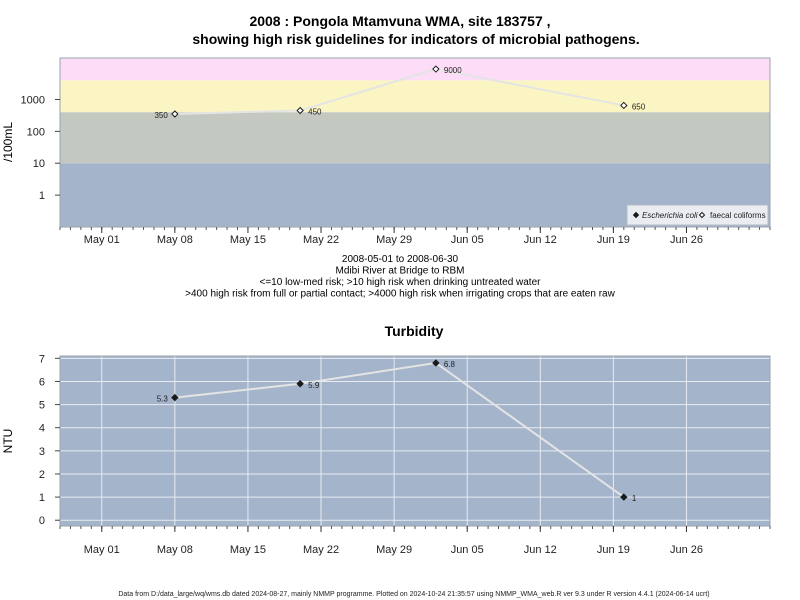 This screenshot has height=600, width=800. I want to click on y-tick-label: 0, so click(42, 521).